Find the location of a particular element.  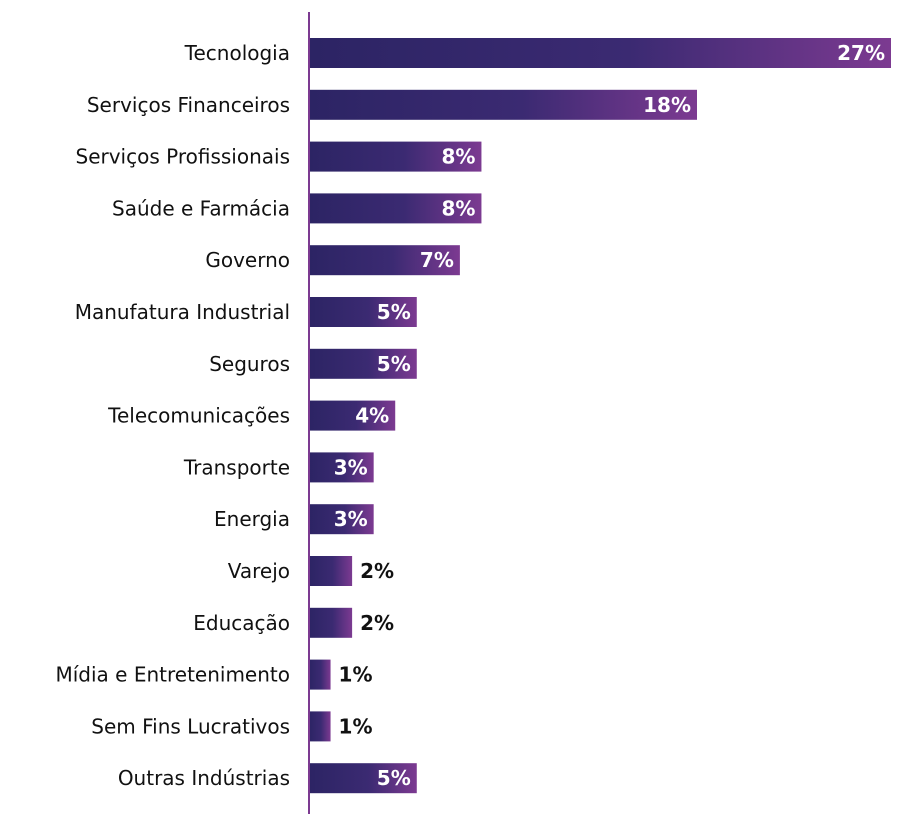

category-label-governo: Governo is located at coordinates (247, 260).